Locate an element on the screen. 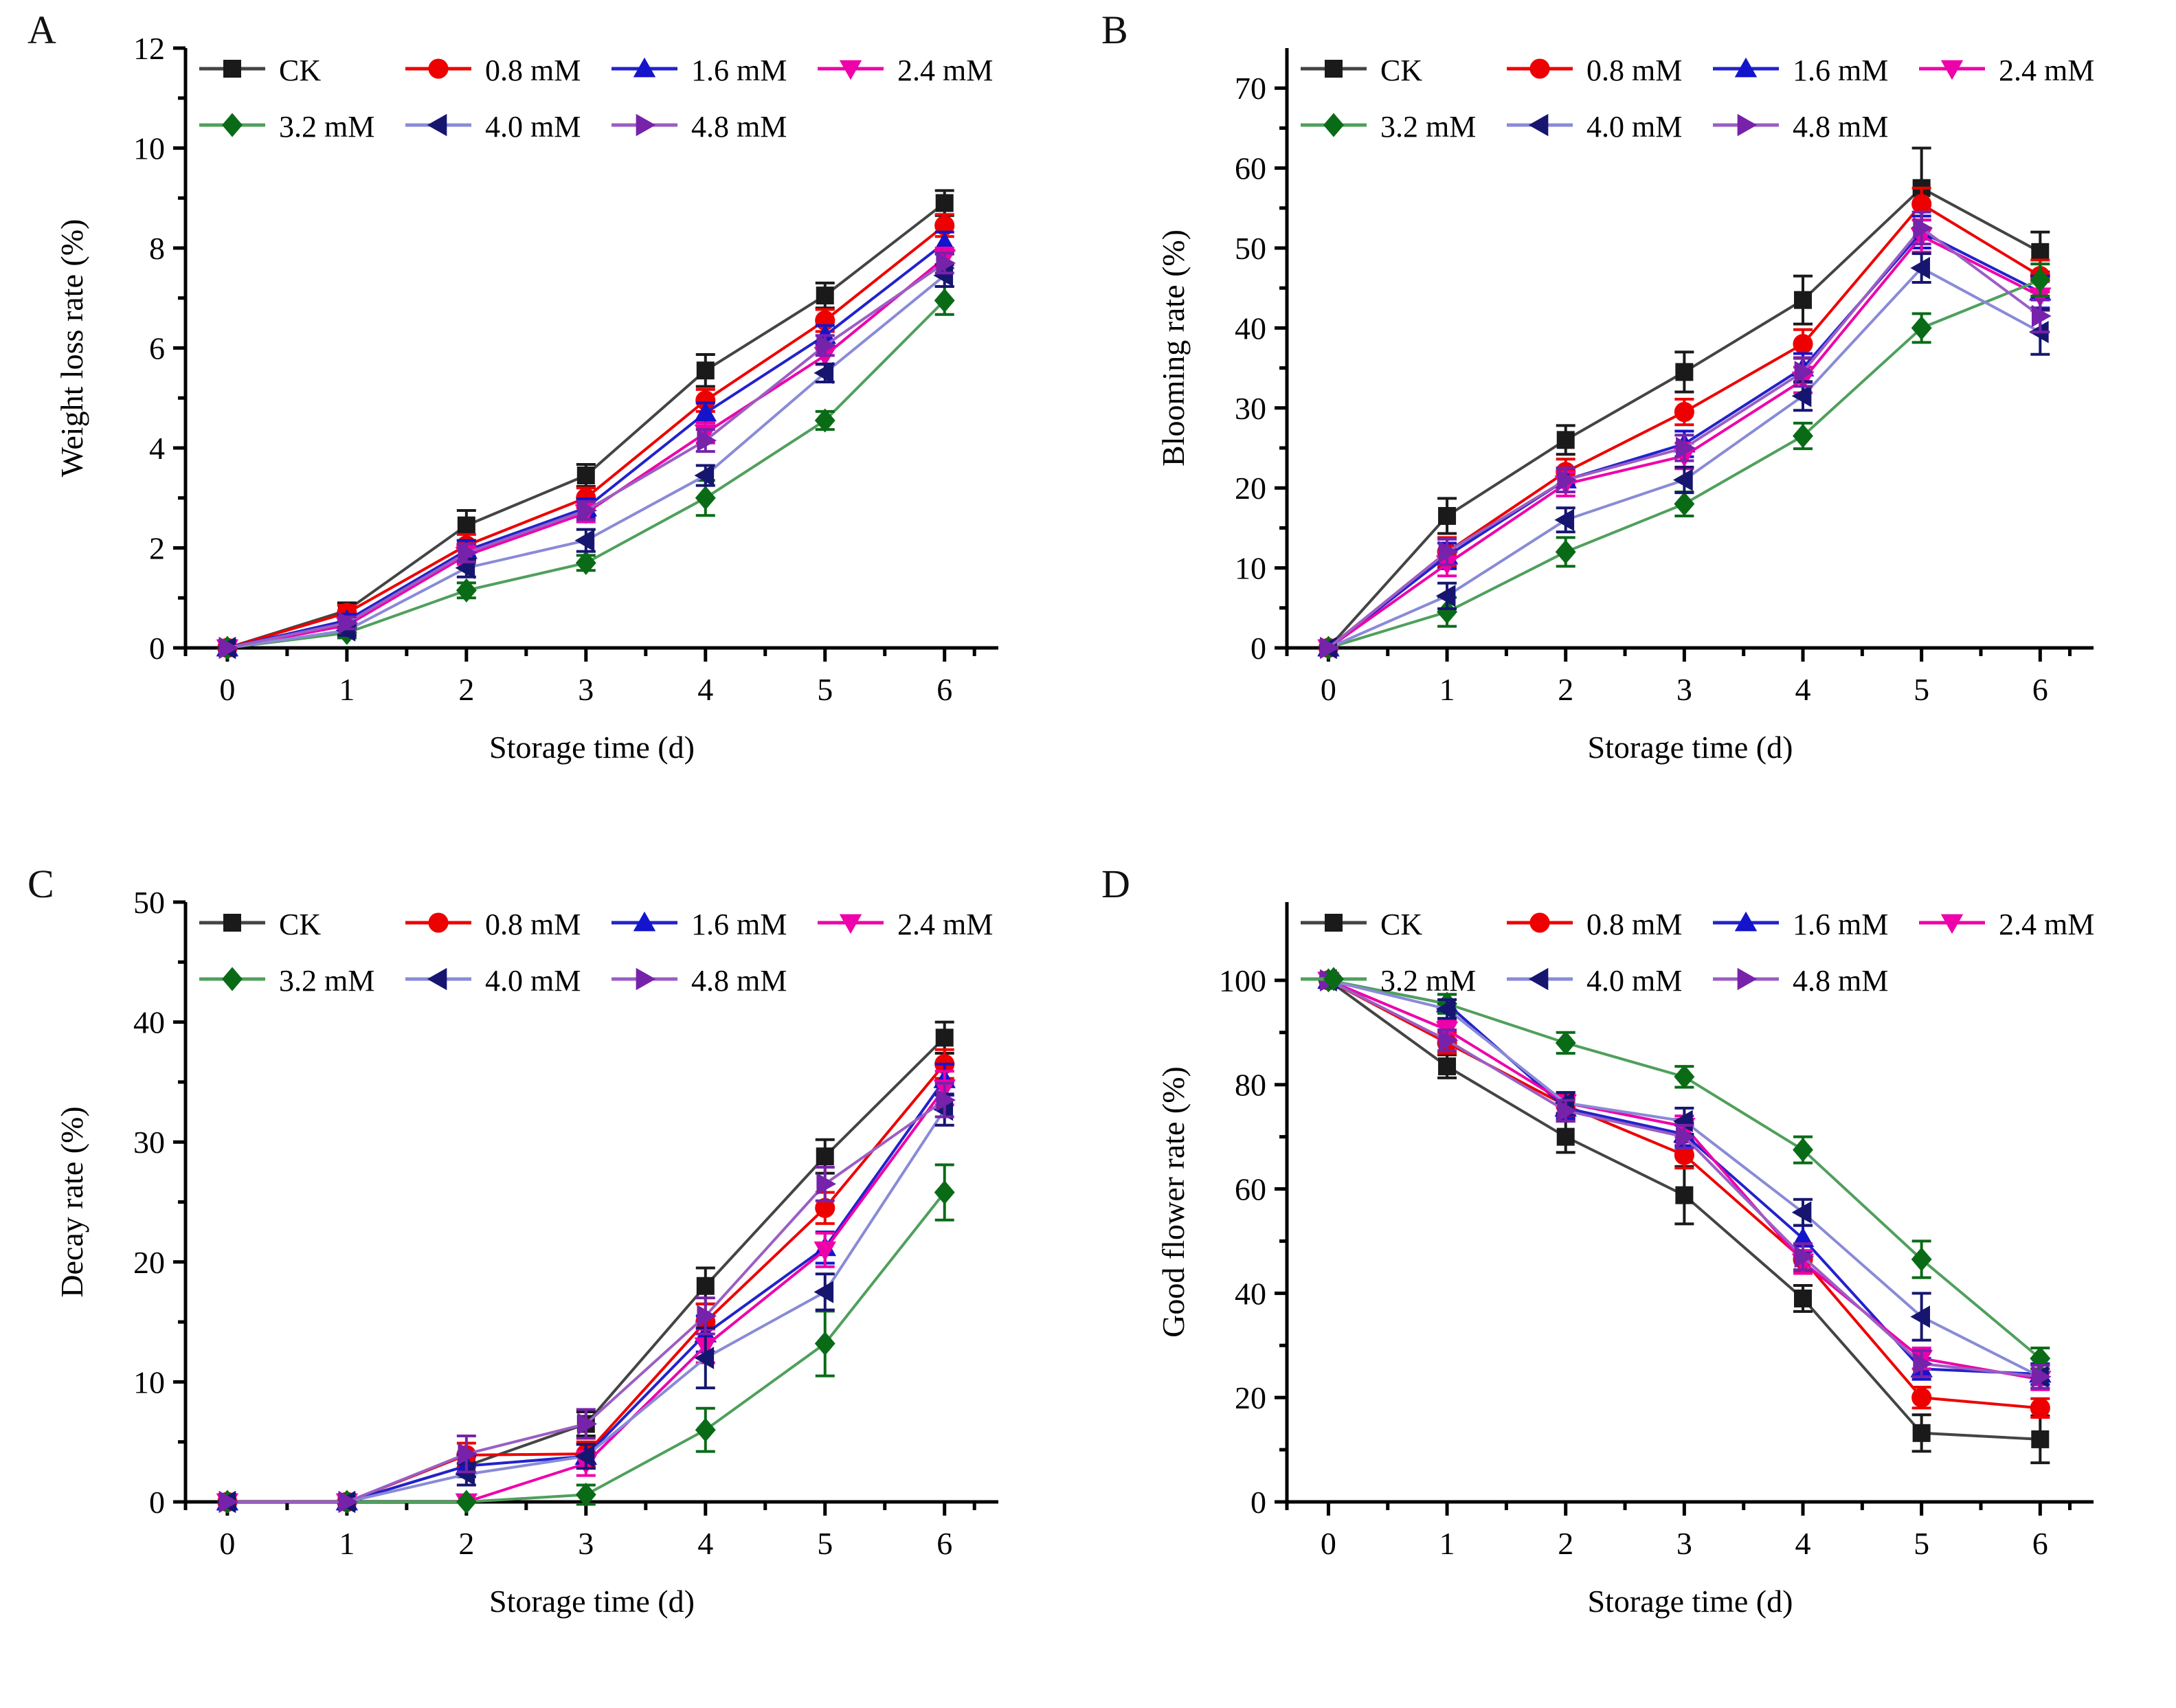 This screenshot has height=1708, width=2176. series-2-4-mM is located at coordinates (586, 453).